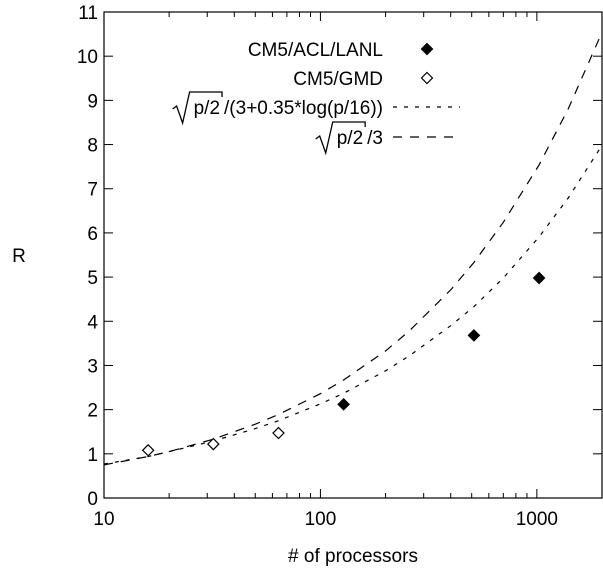  I want to click on y-tick-label: 8, so click(92, 146).